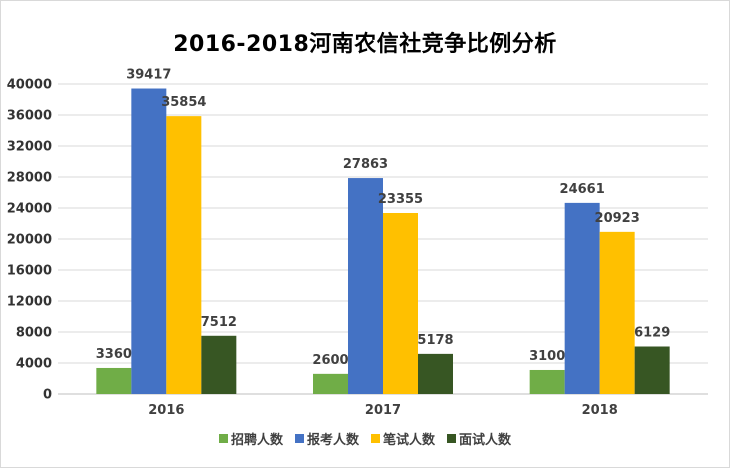 This screenshot has height=468, width=730. What do you see at coordinates (600, 410) in the screenshot?
I see `x-tick-label: 2018` at bounding box center [600, 410].